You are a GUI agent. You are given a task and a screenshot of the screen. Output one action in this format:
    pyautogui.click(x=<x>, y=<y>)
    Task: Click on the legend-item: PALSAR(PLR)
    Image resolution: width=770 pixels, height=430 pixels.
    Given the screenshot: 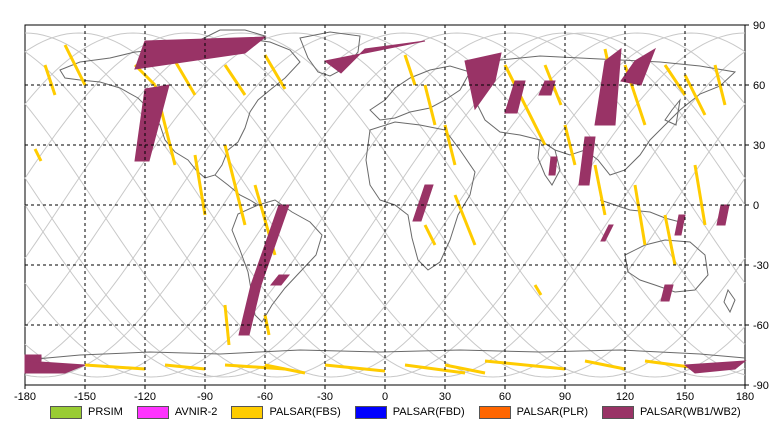 What is the action you would take?
    pyautogui.click(x=533, y=412)
    